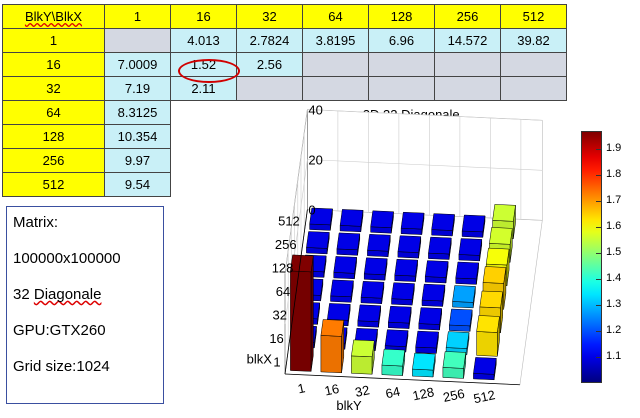  I want to click on row-header: 512, so click(53, 184).